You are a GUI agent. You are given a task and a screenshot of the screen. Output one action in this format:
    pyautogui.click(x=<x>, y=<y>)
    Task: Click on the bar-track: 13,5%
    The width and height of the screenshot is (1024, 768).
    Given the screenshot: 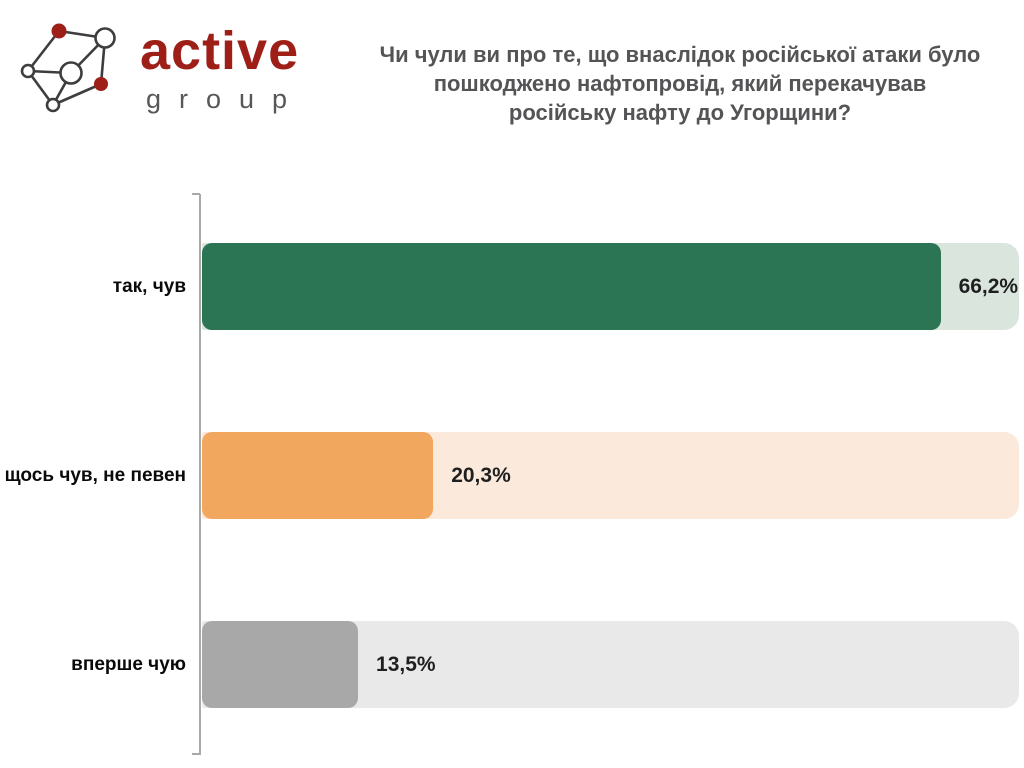 What is the action you would take?
    pyautogui.click(x=610, y=664)
    